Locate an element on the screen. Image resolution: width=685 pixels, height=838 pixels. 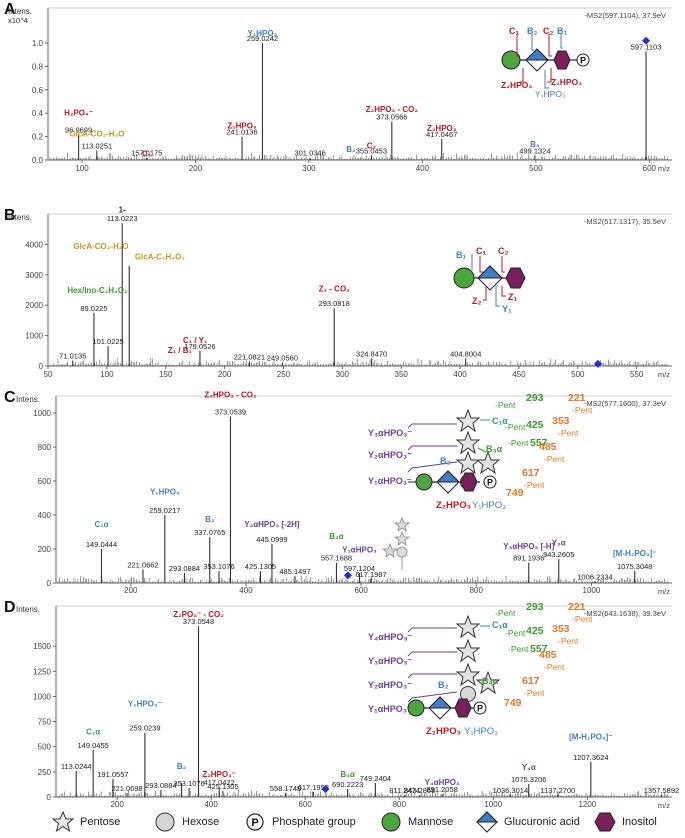
peak-label: 617.1953 is located at coordinates (313, 787).